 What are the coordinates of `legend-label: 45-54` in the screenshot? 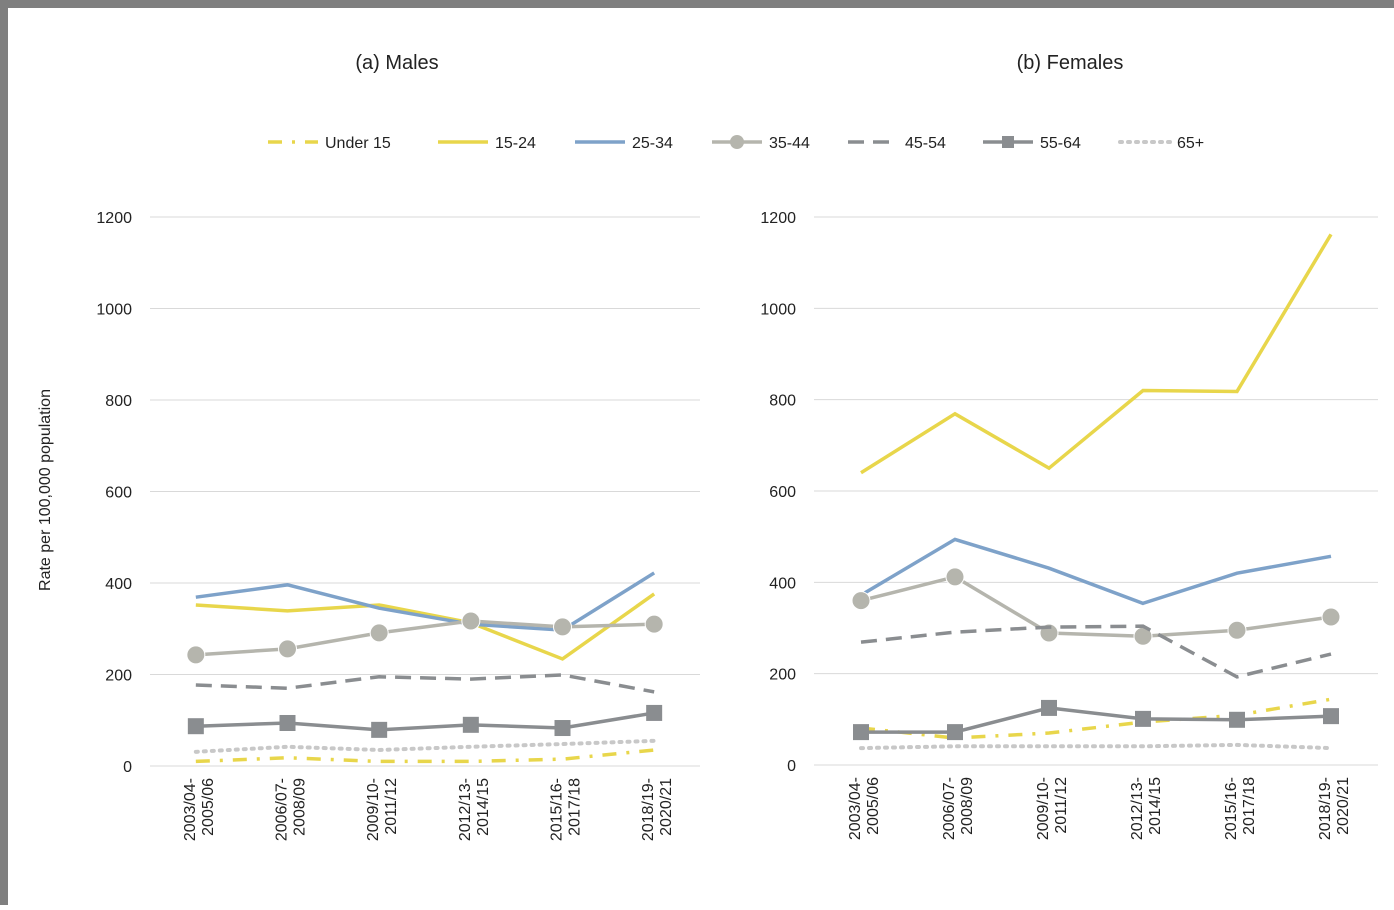 It's located at (925, 143).